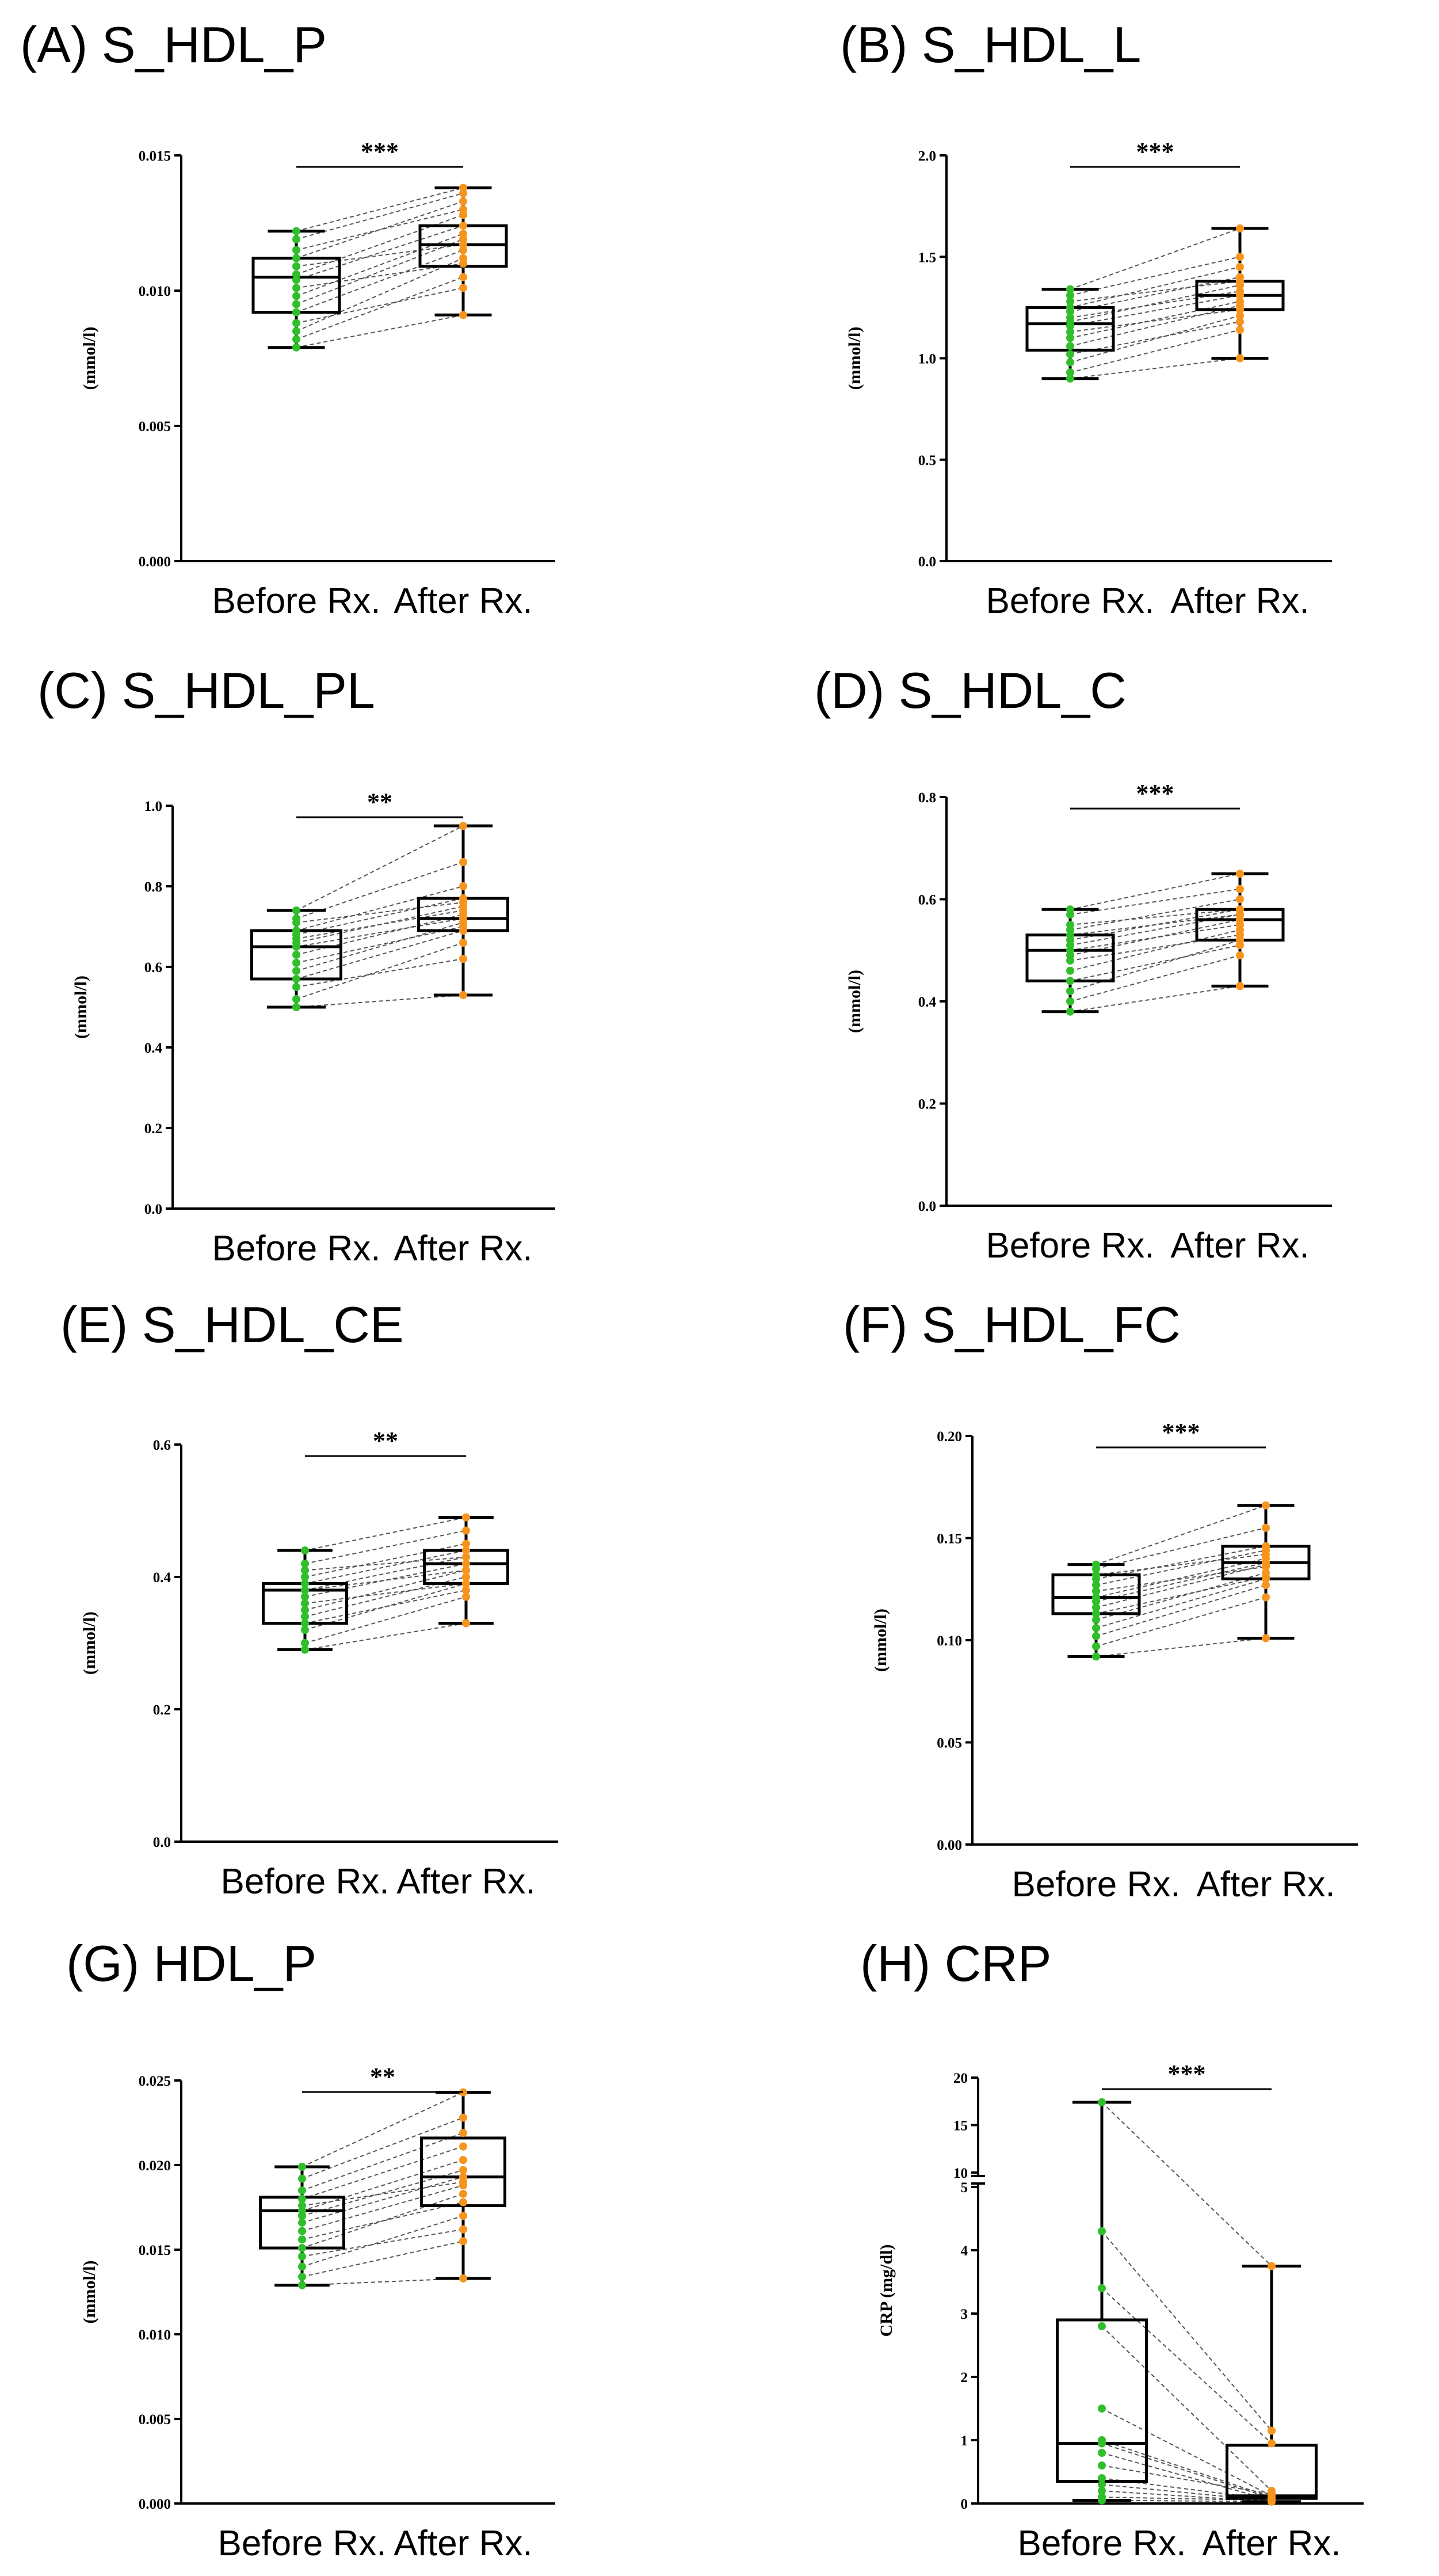 The width and height of the screenshot is (1439, 2576). Describe the element at coordinates (1012, 1324) in the screenshot. I see `panel-title: (F) S_HDL_FC` at that location.